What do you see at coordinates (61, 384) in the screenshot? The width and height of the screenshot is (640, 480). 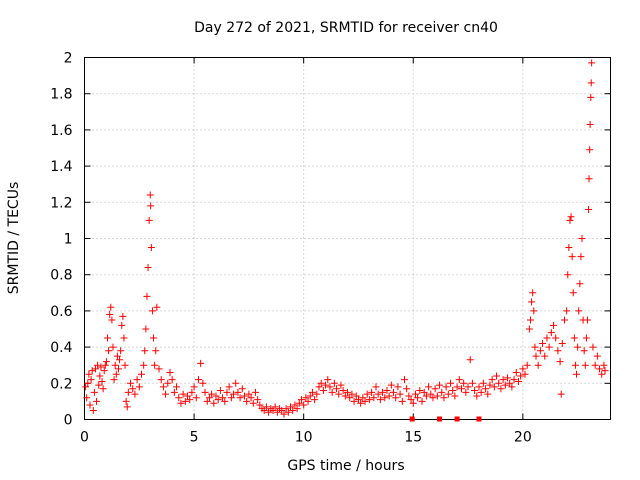 I see `y-tick-label: 0.2` at bounding box center [61, 384].